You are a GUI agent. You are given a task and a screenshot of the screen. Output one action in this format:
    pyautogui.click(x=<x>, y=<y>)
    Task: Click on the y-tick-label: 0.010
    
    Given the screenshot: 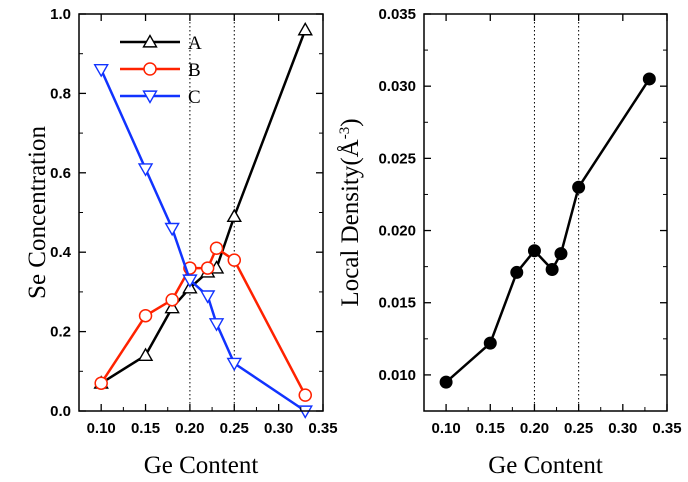 What is the action you would take?
    pyautogui.click(x=397, y=375)
    